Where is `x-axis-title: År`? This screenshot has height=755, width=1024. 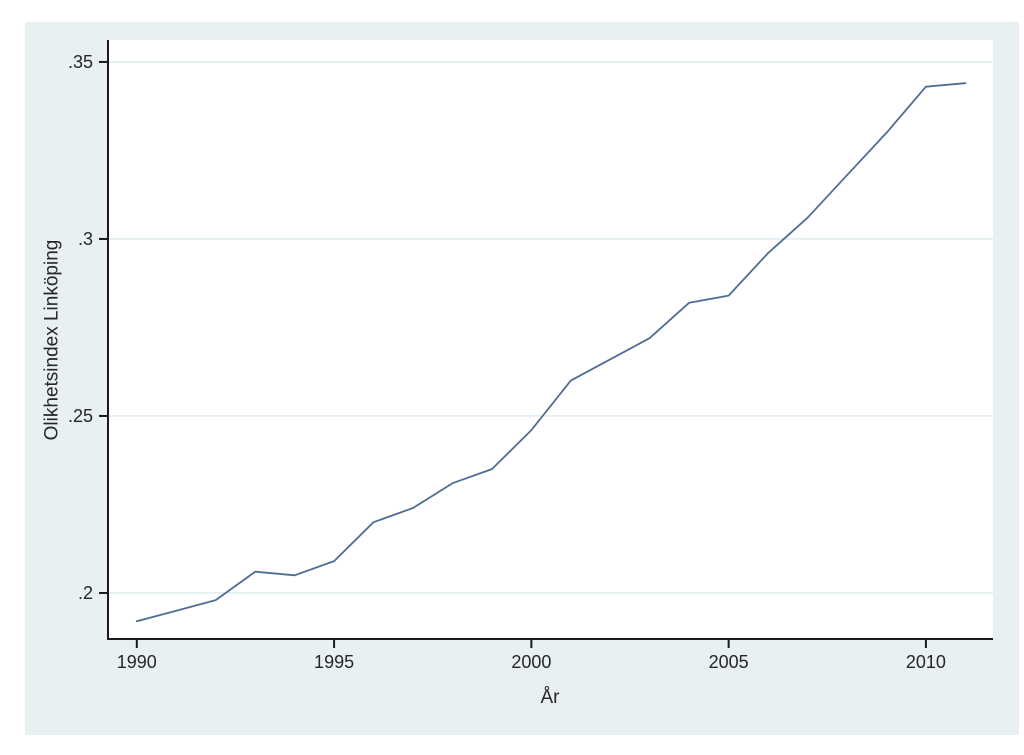 x-axis-title: År is located at coordinates (550, 697).